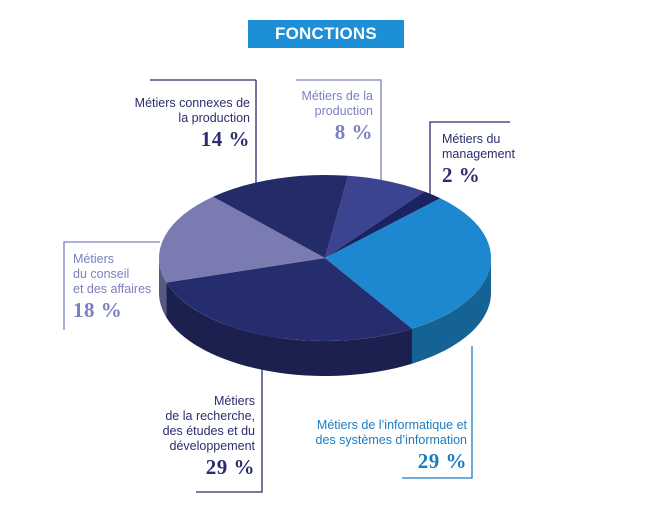  What do you see at coordinates (214, 118) in the screenshot?
I see `label-connexes-line-2: la production` at bounding box center [214, 118].